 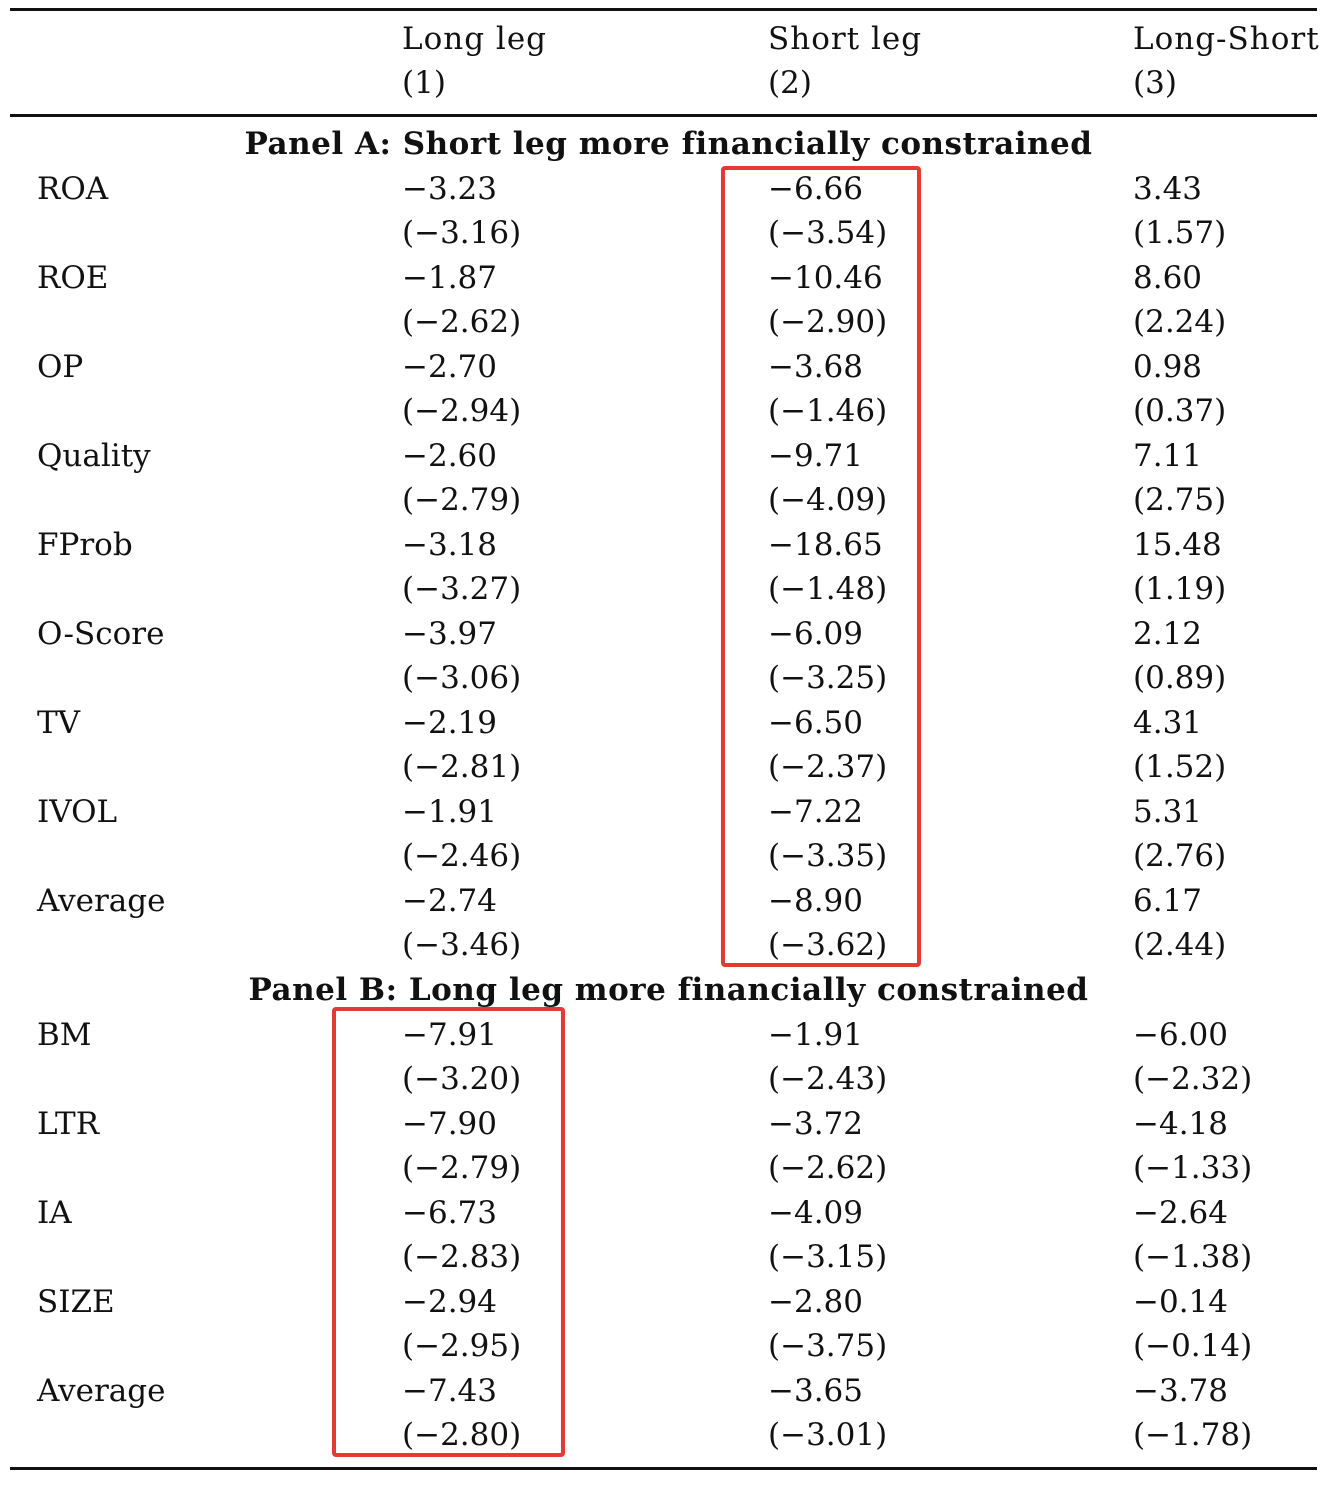 What do you see at coordinates (449, 545) in the screenshot?
I see `coef-cell: −3.18` at bounding box center [449, 545].